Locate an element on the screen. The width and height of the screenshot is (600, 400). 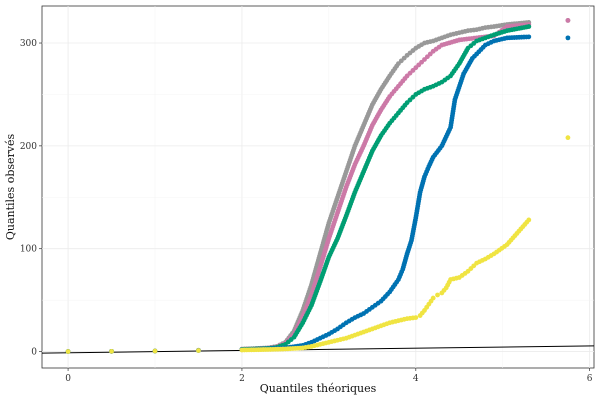
x-axis-title: Quantiles théoriques is located at coordinates (318, 388).